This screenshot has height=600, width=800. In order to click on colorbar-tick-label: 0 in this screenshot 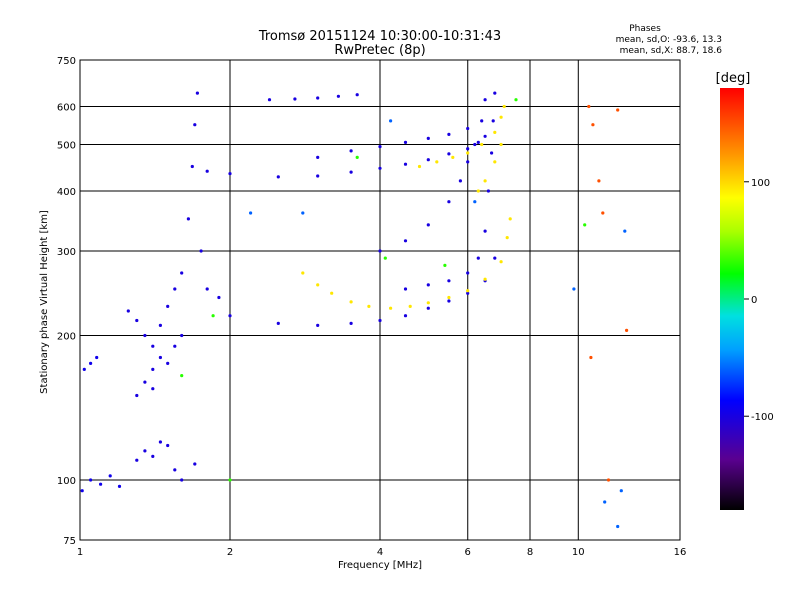, I will do `click(754, 300)`.